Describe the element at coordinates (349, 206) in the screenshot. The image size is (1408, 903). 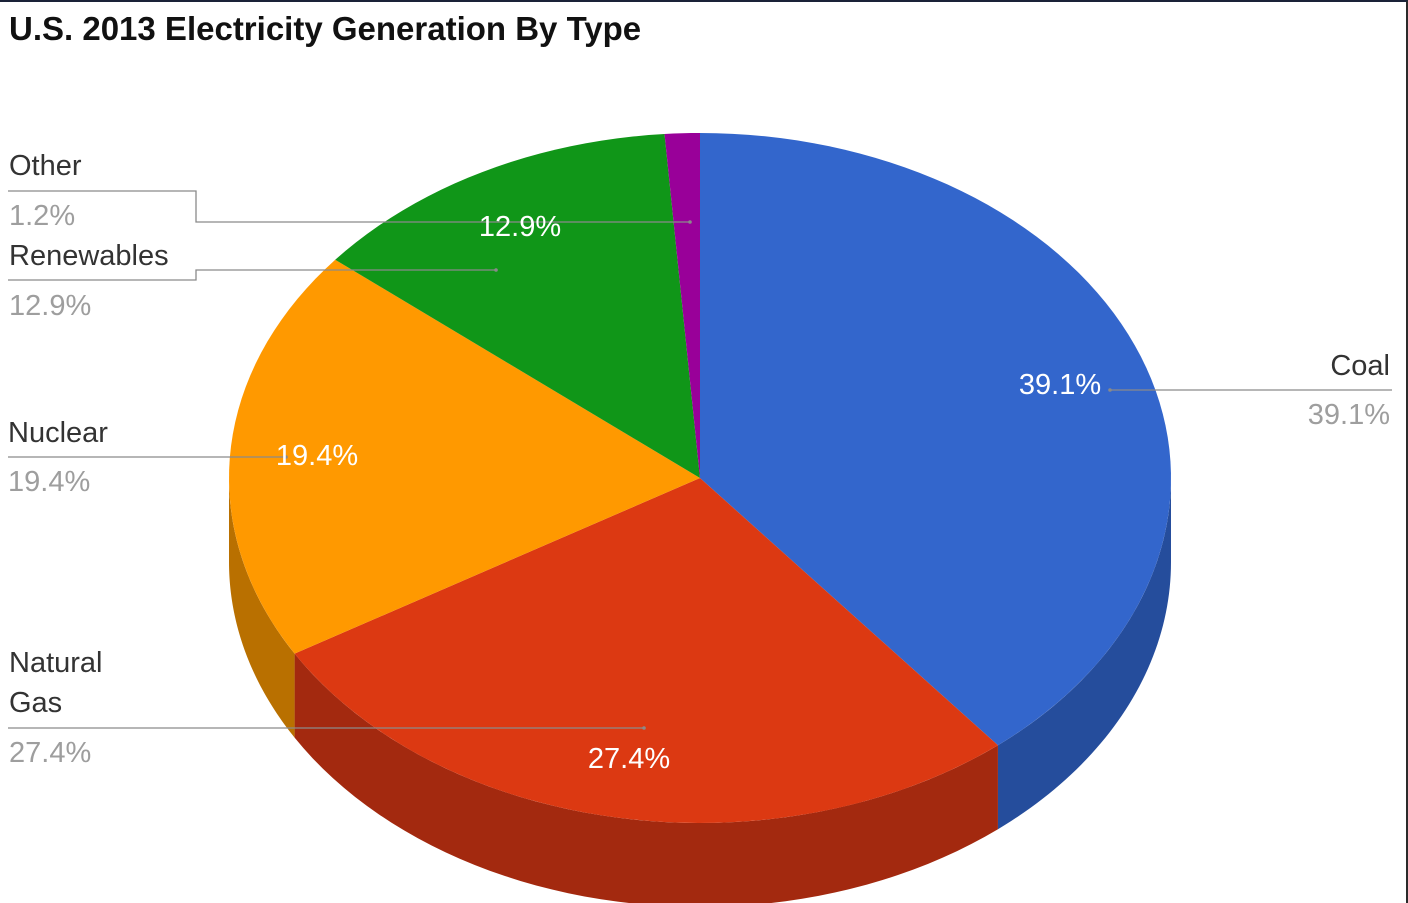
I see `leader-line-other` at that location.